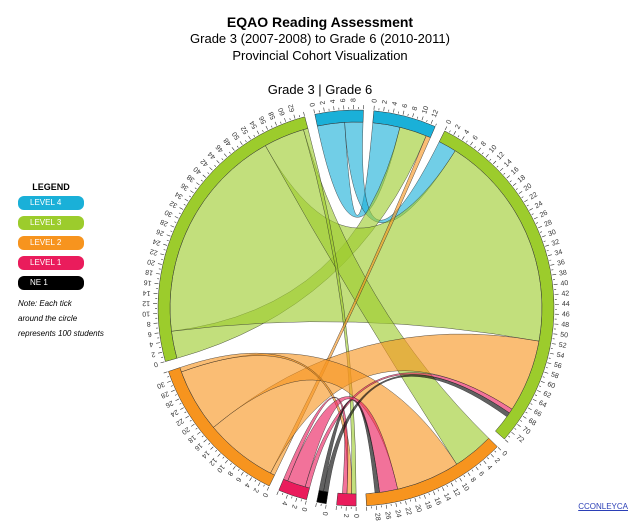 This screenshot has width=640, height=525. I want to click on tick-label: 6, so click(149, 333).